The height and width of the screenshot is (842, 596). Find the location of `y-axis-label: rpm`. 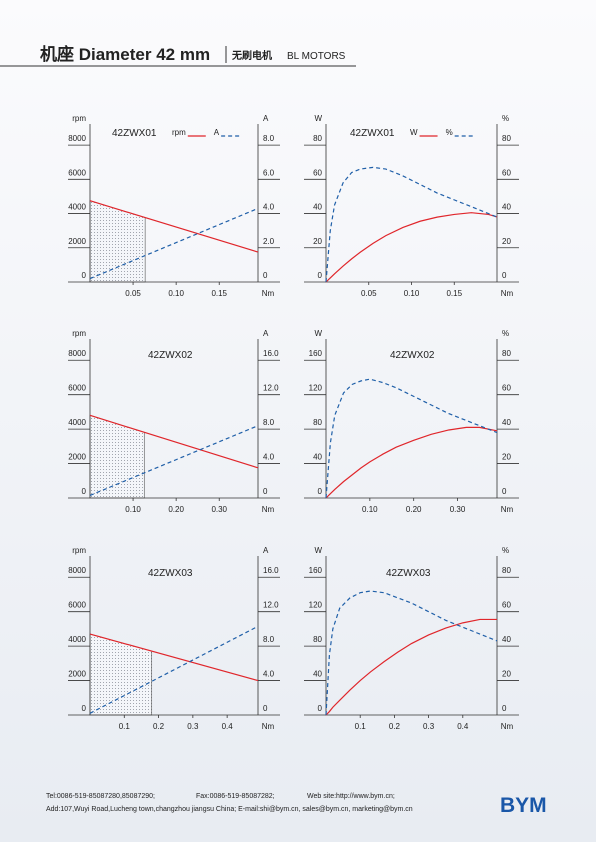

y-axis-label: rpm is located at coordinates (79, 333).